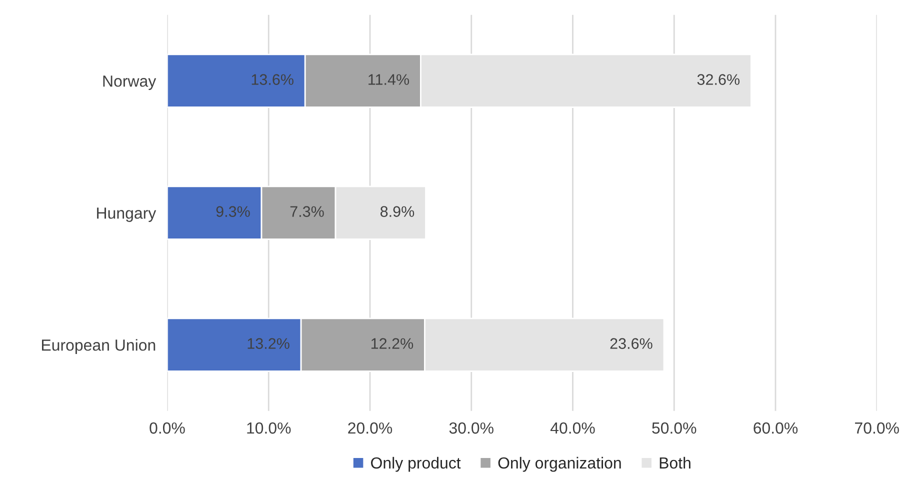 This screenshot has height=495, width=904. I want to click on legend-label: Both, so click(675, 462).